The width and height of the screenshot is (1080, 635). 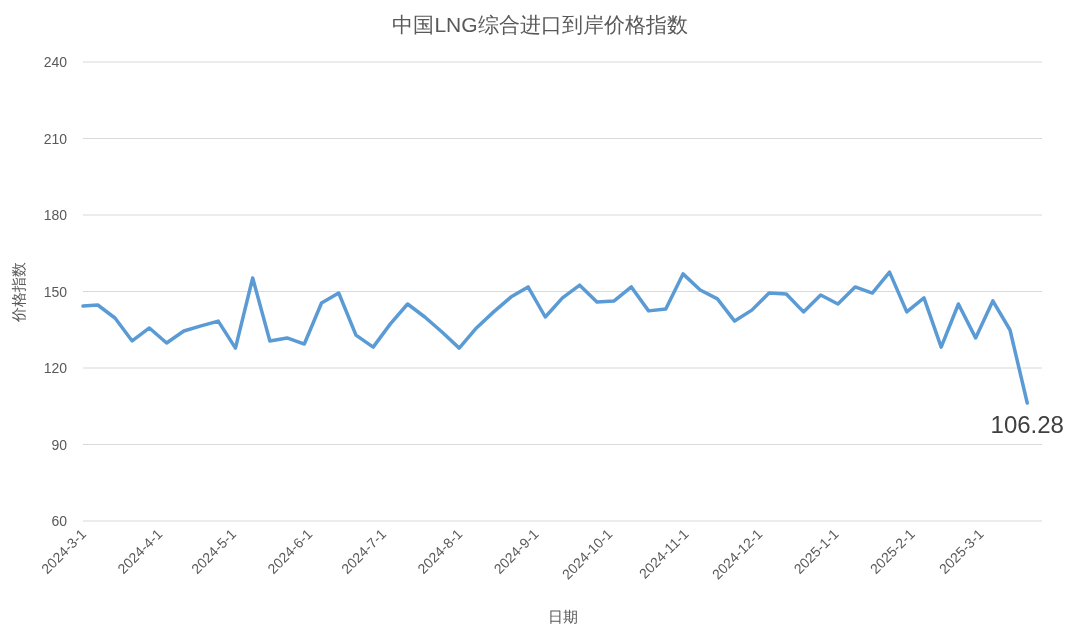 I want to click on x-axis-title: 日期, so click(x=562, y=616).